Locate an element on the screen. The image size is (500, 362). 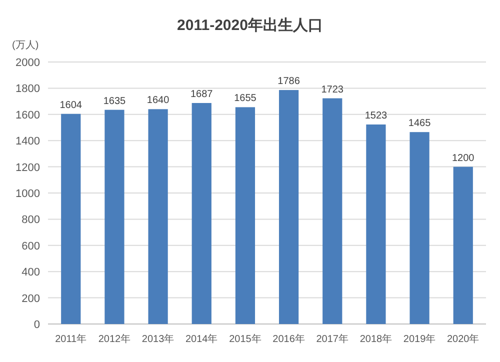
y-tick-label: 200 is located at coordinates (31, 298).